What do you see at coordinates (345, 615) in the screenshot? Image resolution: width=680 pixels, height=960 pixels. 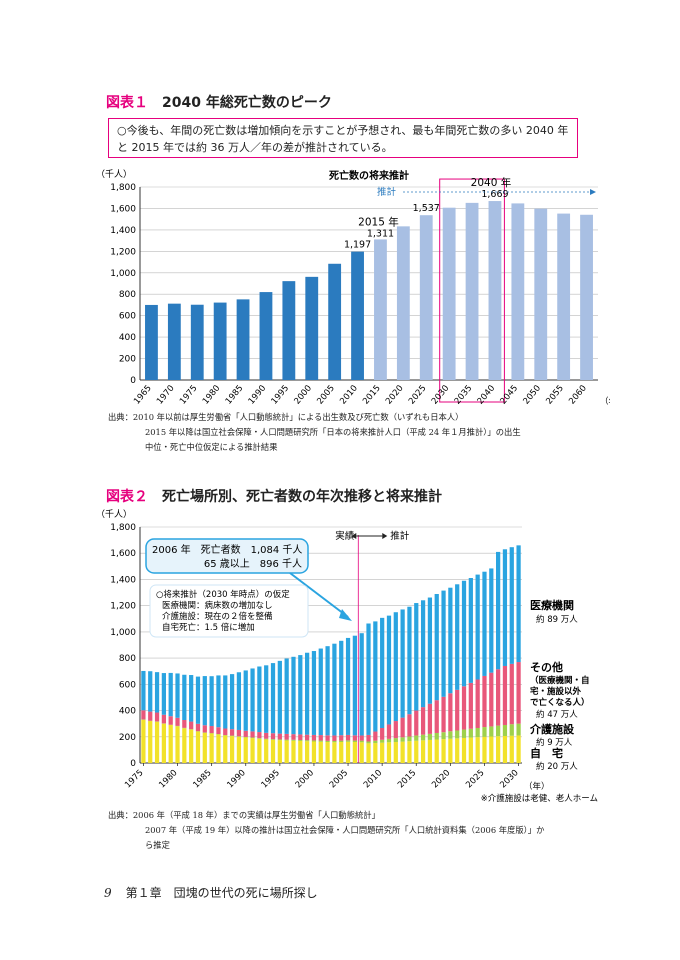 I see `callout-pointer-head` at bounding box center [345, 615].